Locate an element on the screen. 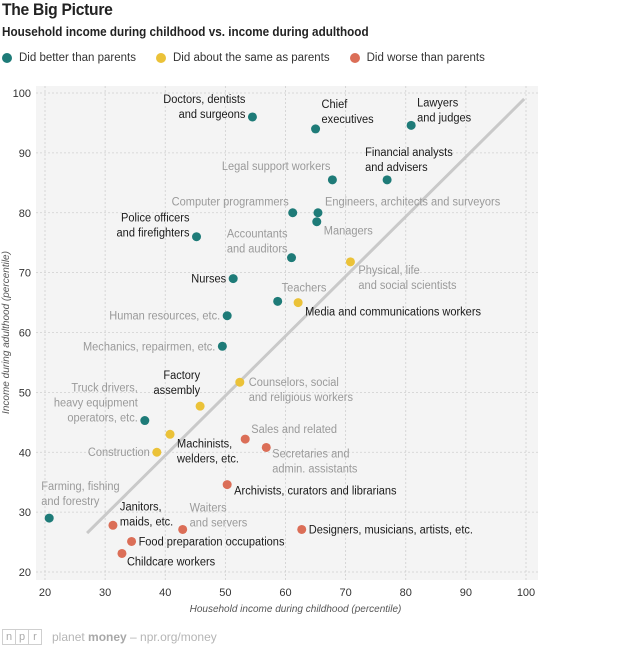 Image resolution: width=624 pixels, height=651 pixels. data-label: Accountants and auditors is located at coordinates (257, 241).